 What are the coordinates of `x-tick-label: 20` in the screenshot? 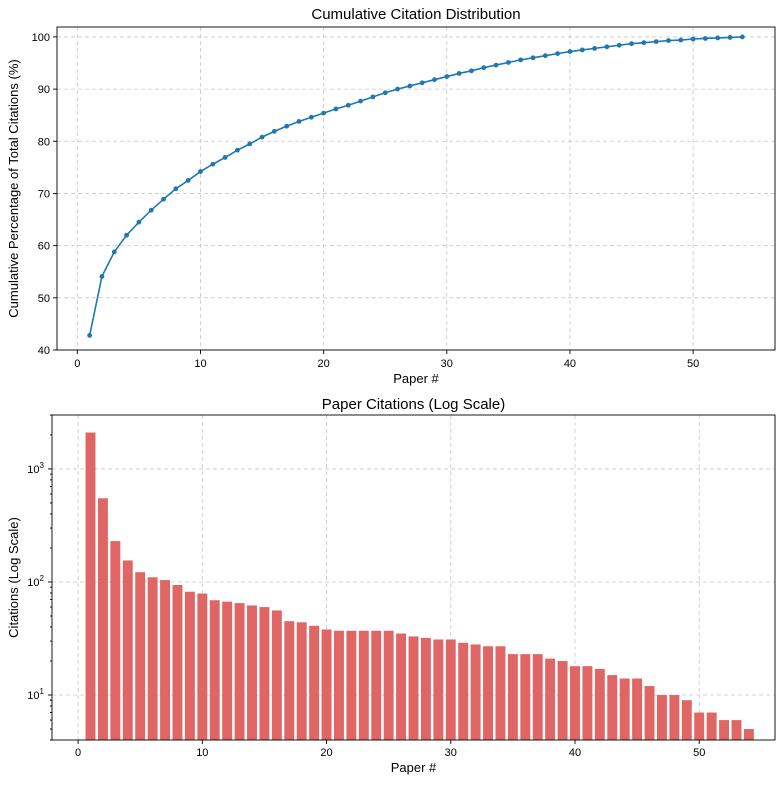 It's located at (324, 364).